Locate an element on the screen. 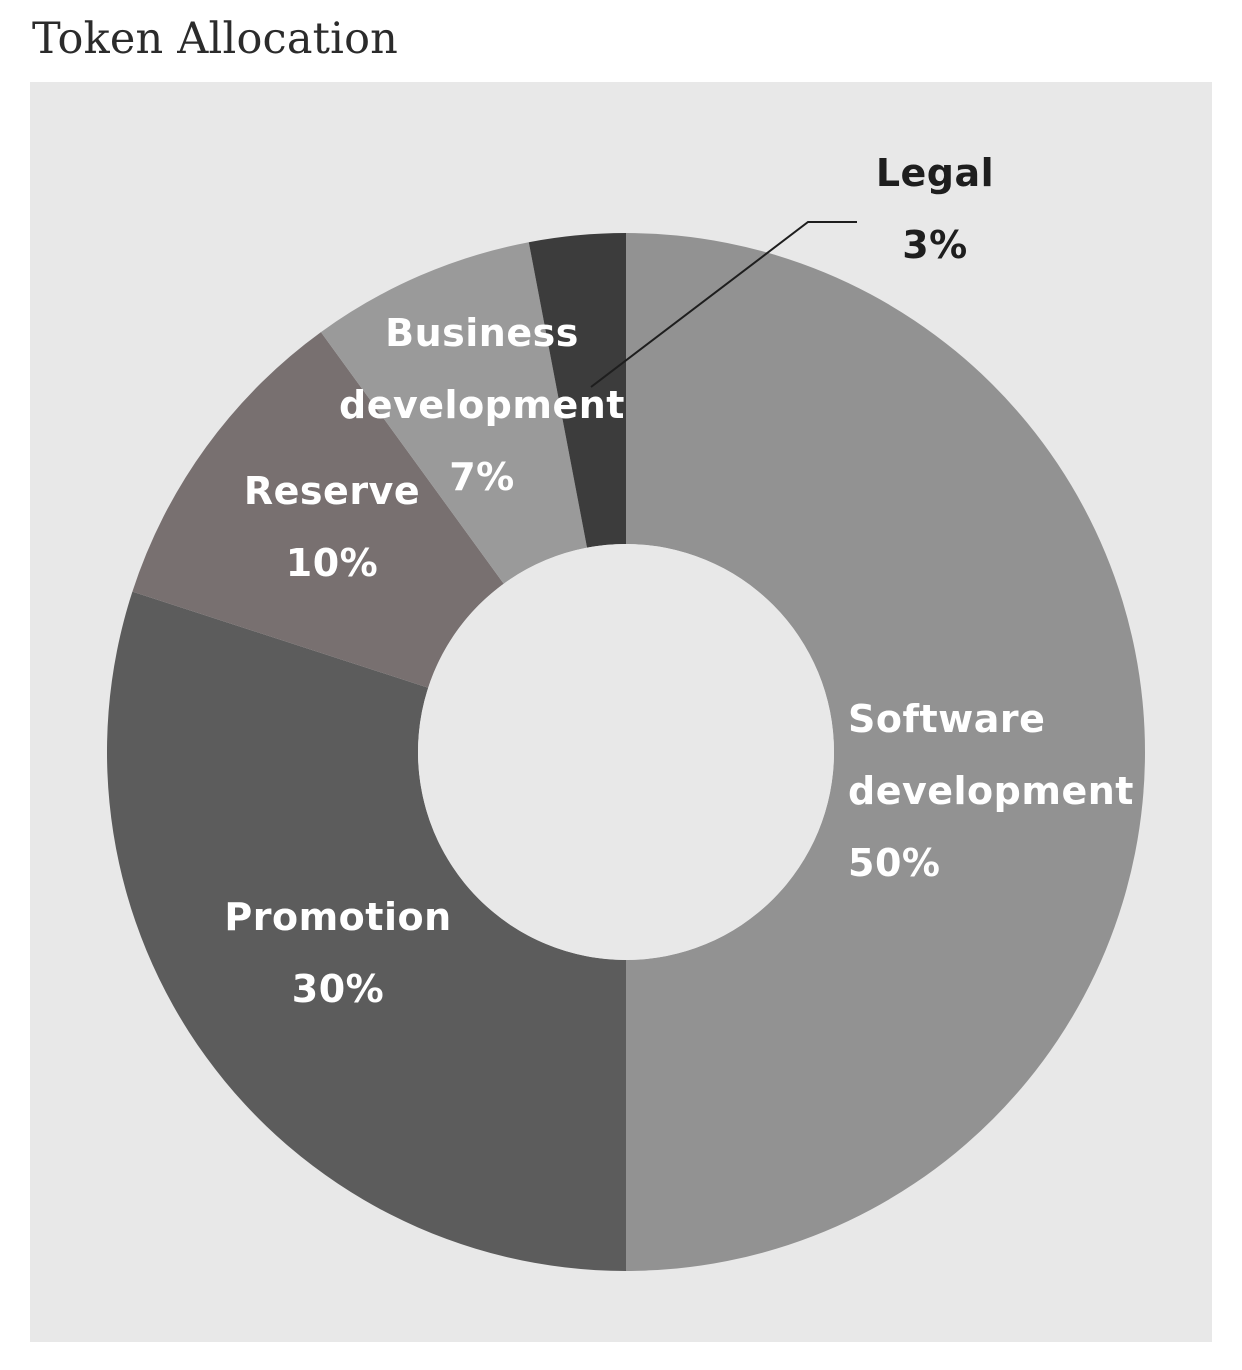 This screenshot has width=1242, height=1370. page-title: Token Allocation is located at coordinates (215, 39).